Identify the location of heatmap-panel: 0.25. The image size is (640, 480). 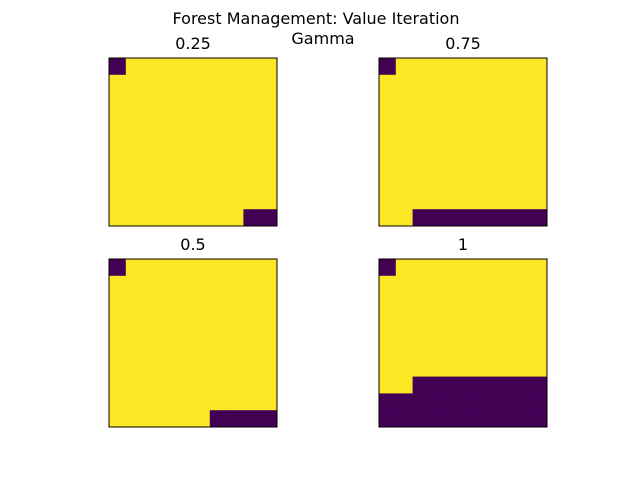
(193, 130).